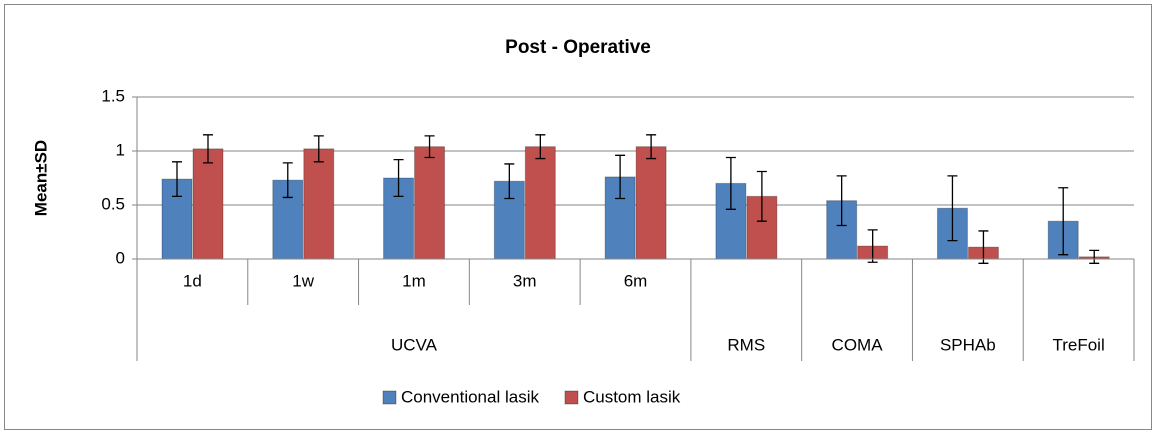  What do you see at coordinates (120, 149) in the screenshot?
I see `y-tick-label: 1` at bounding box center [120, 149].